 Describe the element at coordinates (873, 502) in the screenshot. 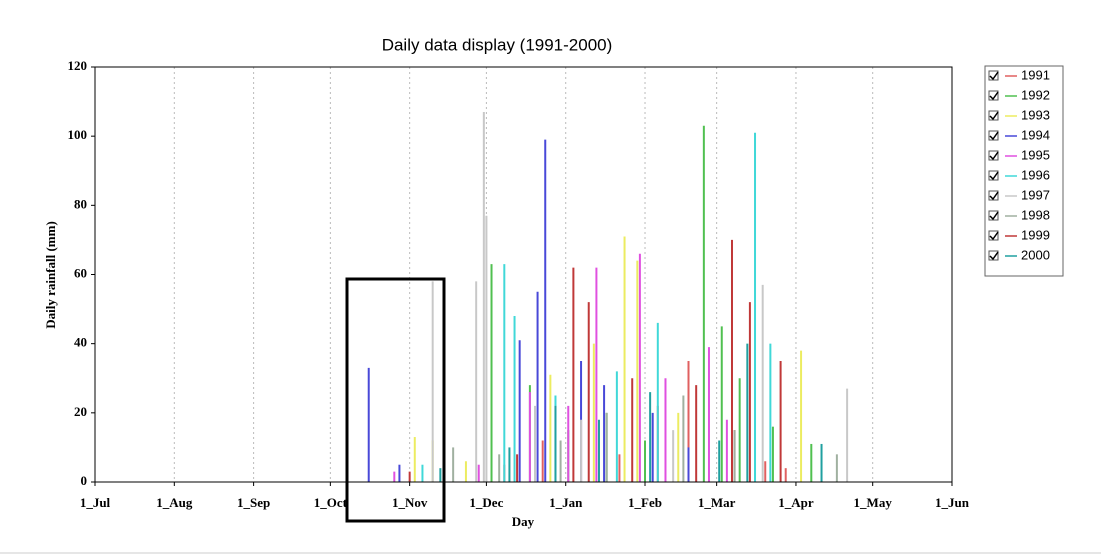

I see `x-tick-label: 1_May` at that location.